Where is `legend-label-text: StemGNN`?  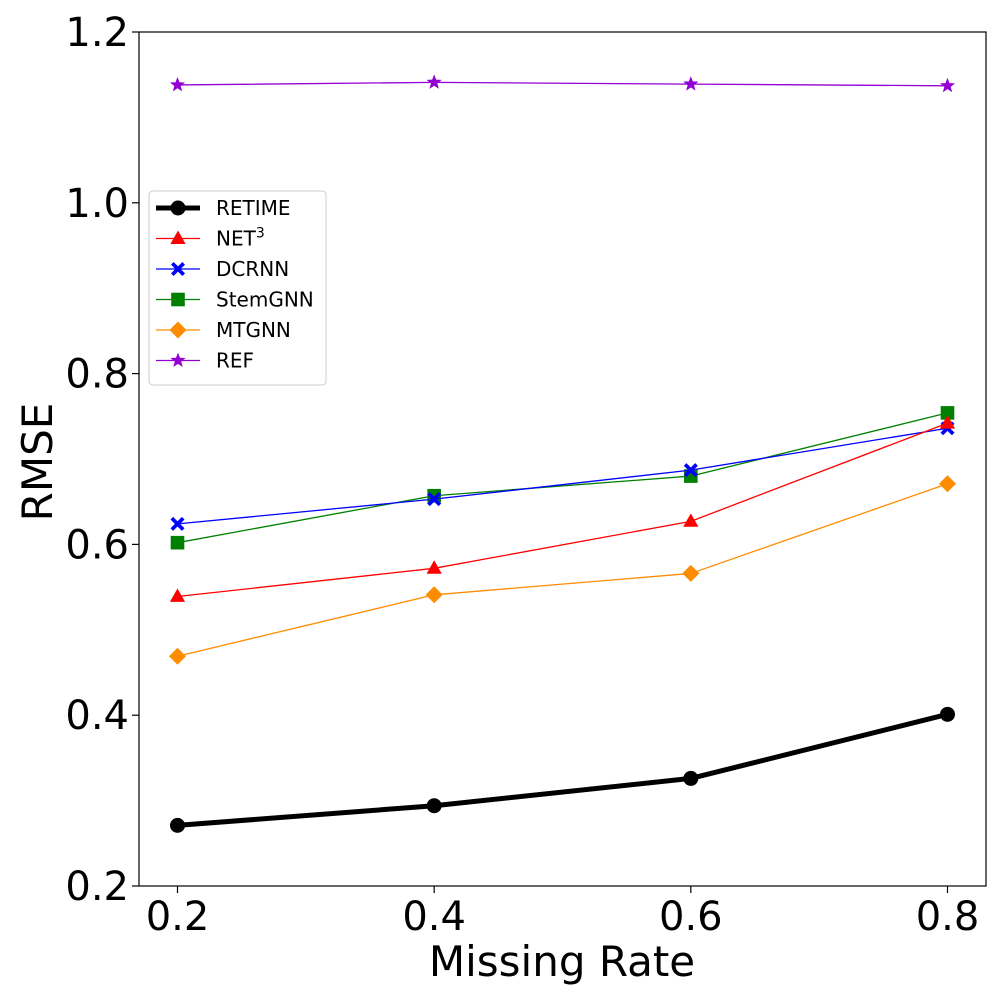 legend-label-text: StemGNN is located at coordinates (265, 300).